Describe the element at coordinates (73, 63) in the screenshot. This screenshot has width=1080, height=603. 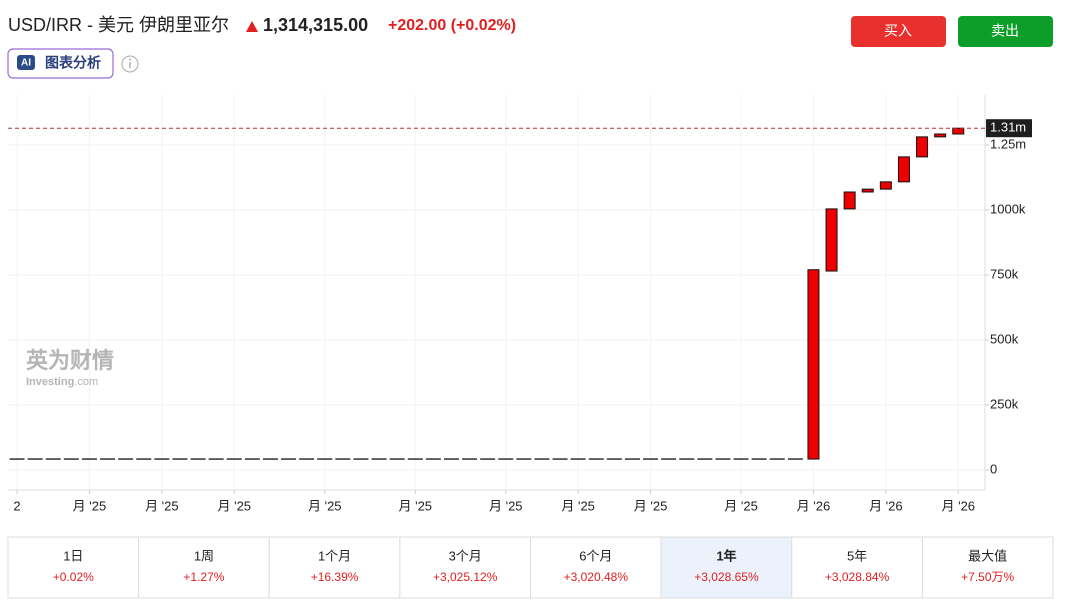
I see `ai-button-label: 图表分析` at that location.